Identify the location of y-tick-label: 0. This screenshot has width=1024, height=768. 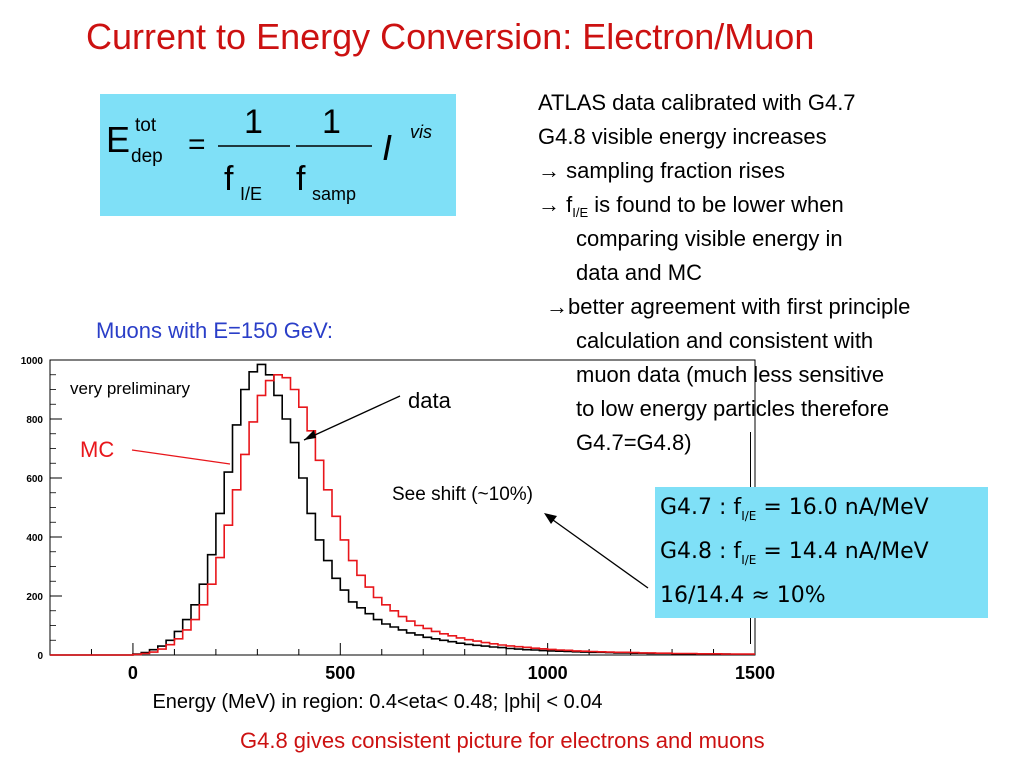
(40, 656).